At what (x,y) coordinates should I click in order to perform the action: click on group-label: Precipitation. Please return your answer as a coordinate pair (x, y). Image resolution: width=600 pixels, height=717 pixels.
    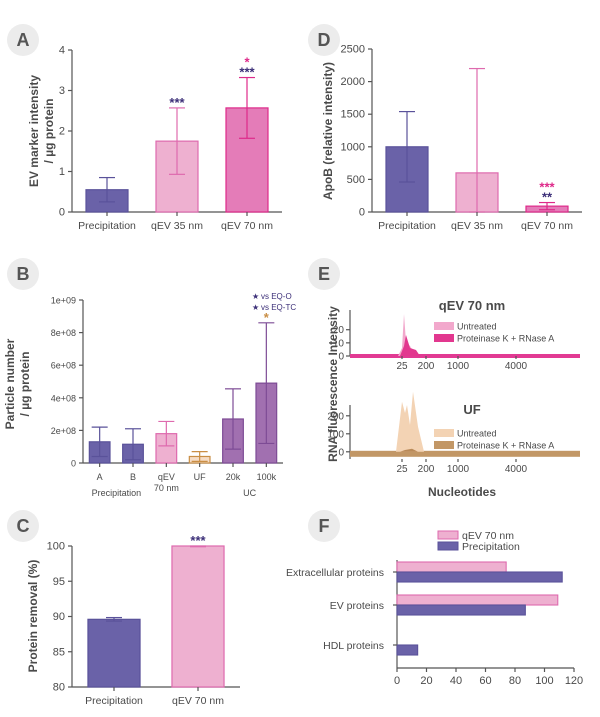
    Looking at the image, I should click on (117, 493).